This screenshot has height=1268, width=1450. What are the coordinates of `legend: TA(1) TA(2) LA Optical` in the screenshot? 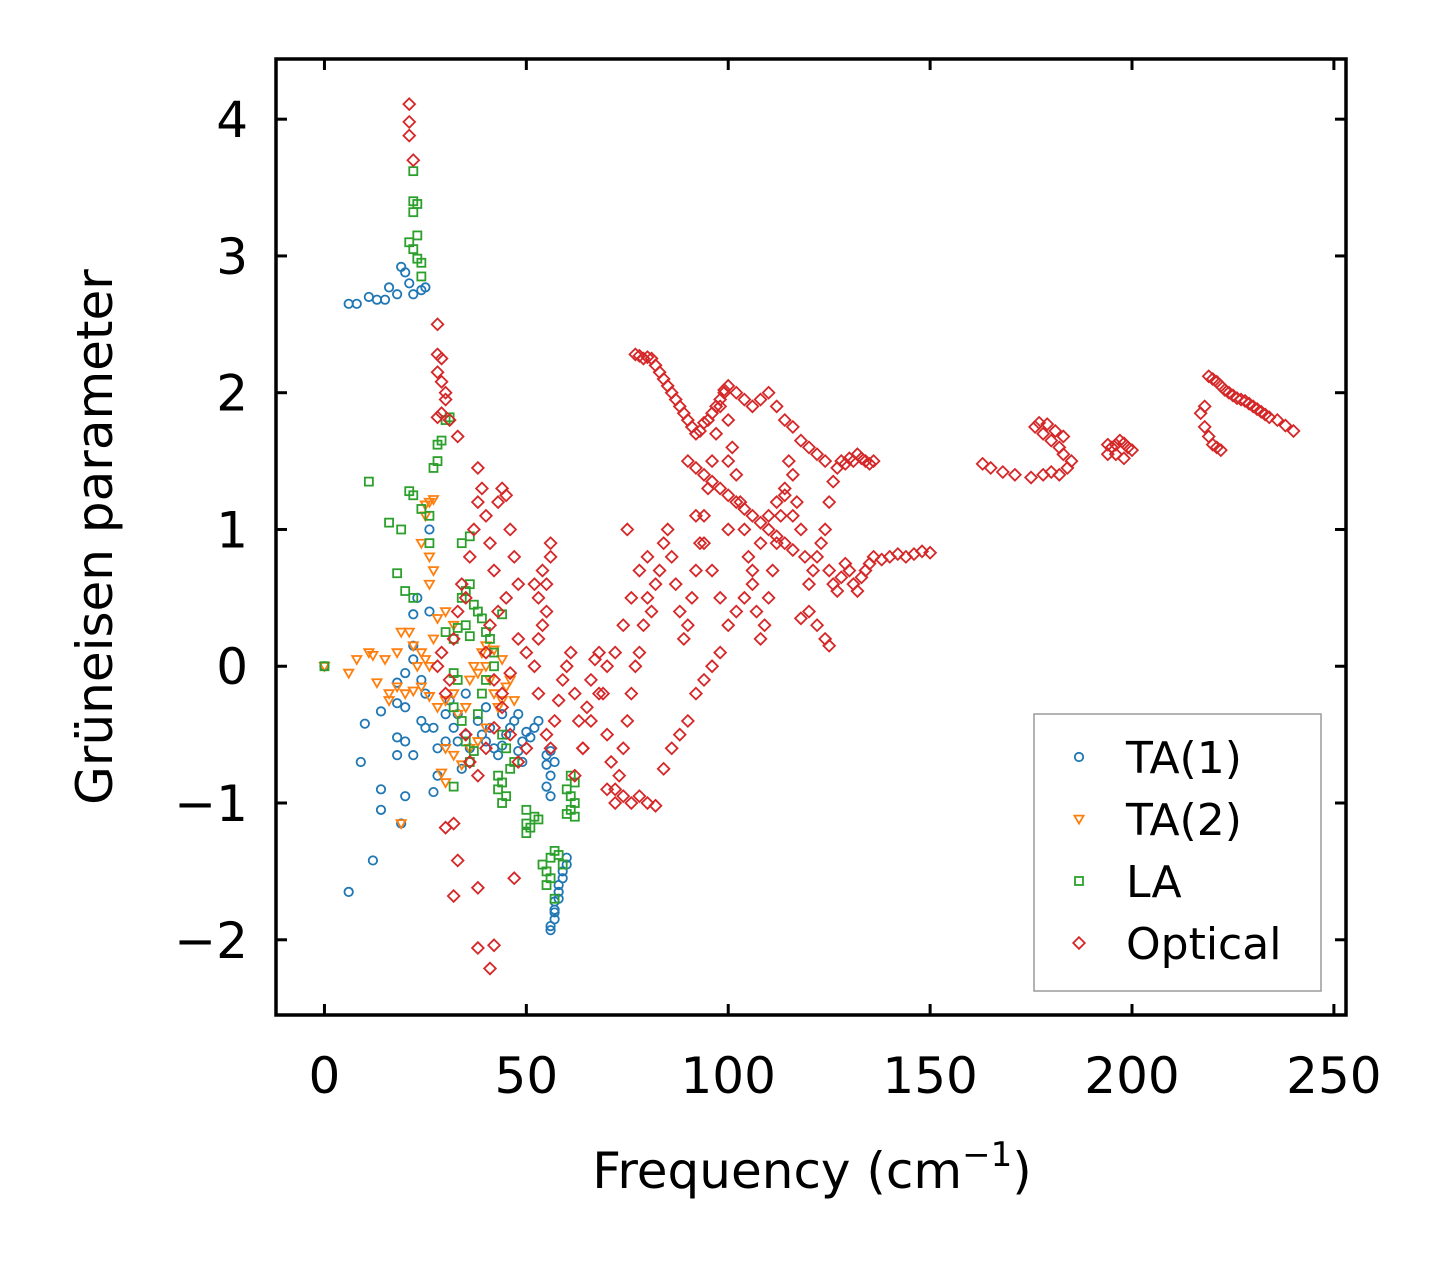 It's located at (1177, 852).